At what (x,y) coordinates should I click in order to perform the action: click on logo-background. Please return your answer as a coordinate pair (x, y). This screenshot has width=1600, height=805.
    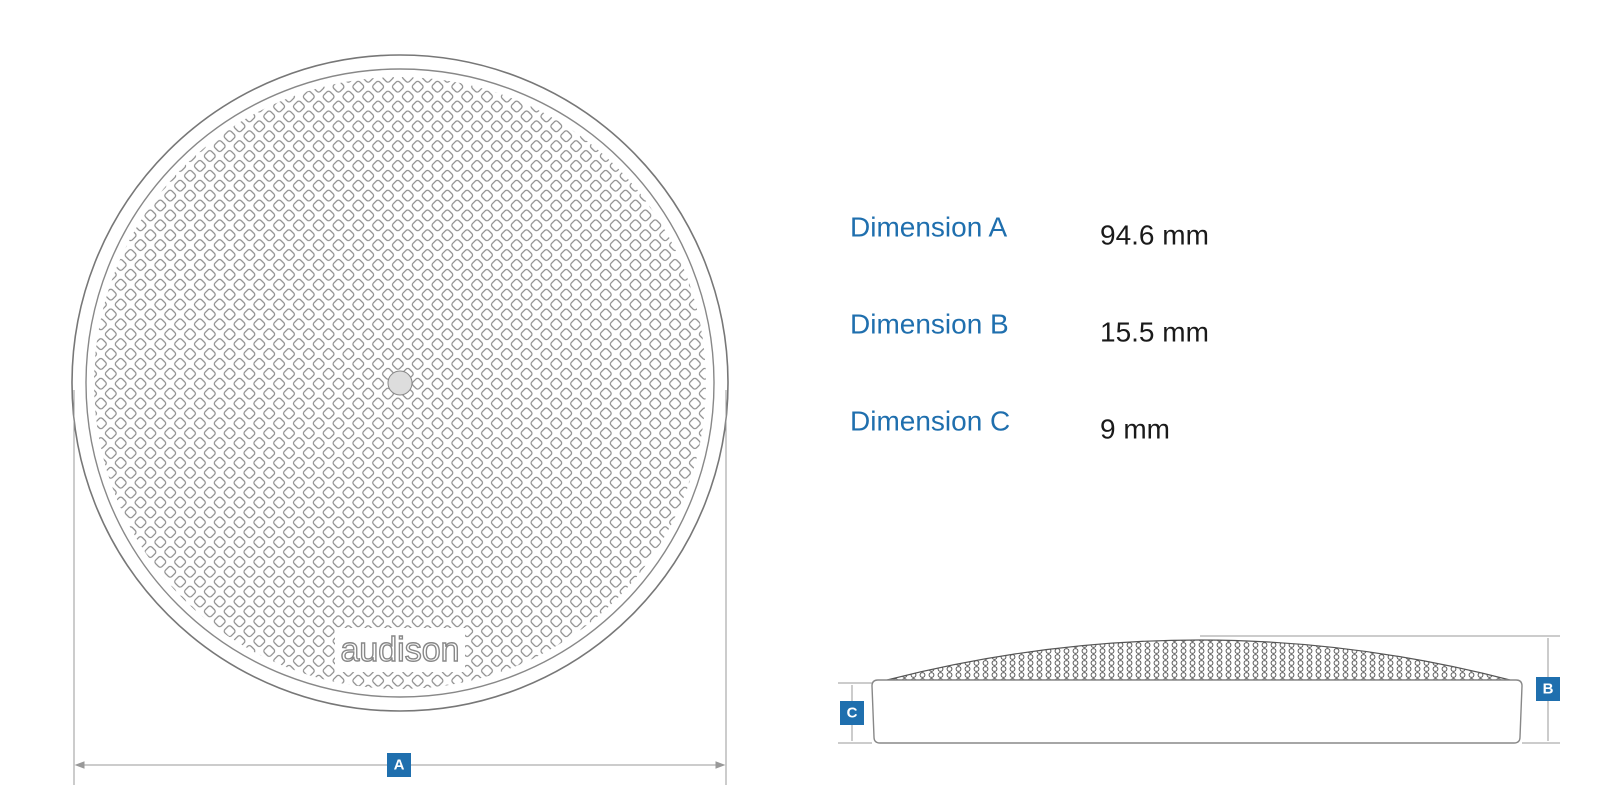
    Looking at the image, I should click on (400, 650).